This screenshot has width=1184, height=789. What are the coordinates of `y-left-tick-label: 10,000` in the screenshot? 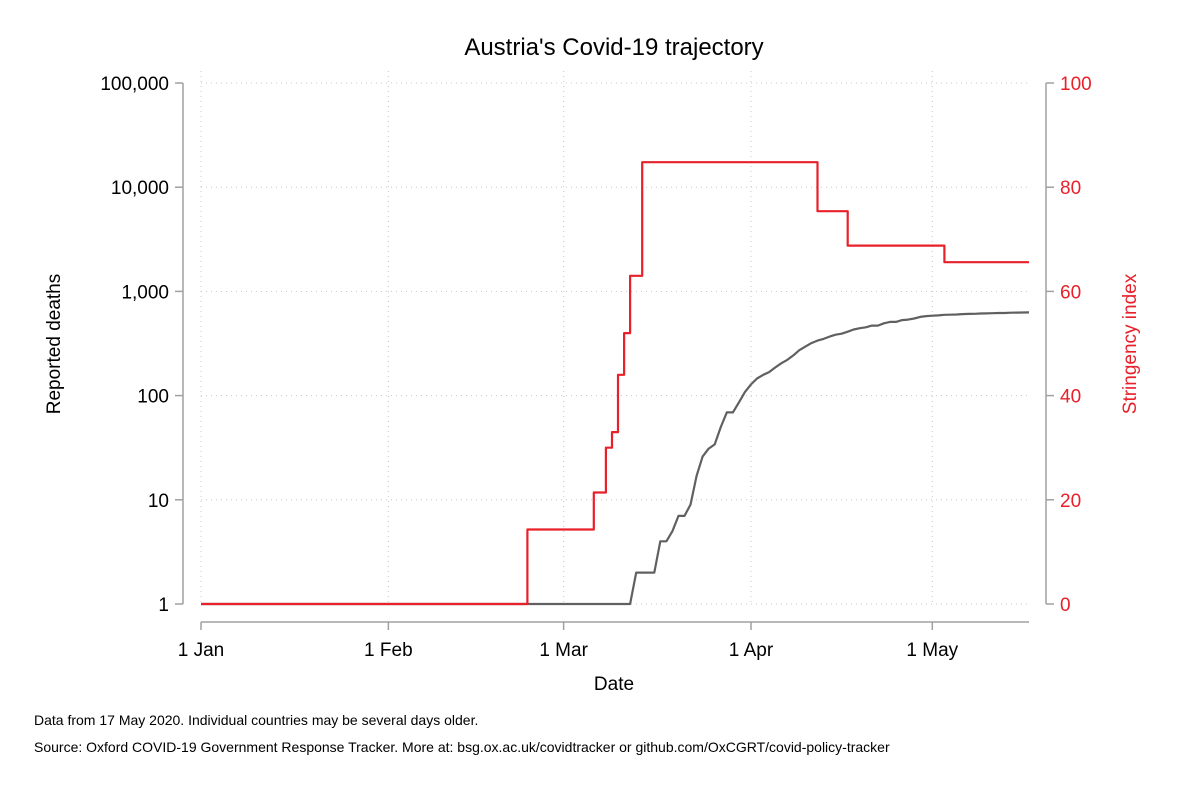 It's located at (140, 188).